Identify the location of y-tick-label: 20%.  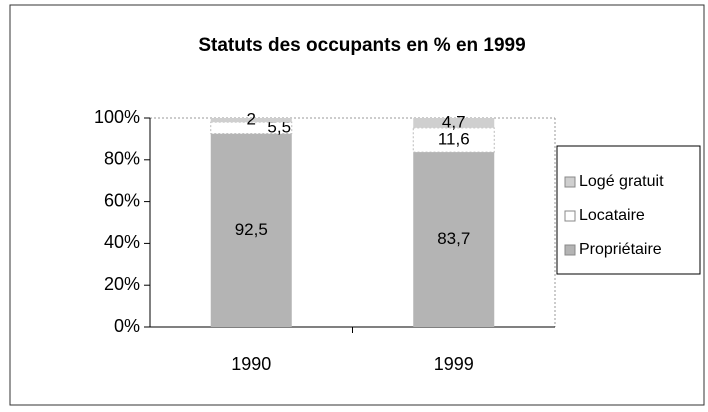
(122, 284).